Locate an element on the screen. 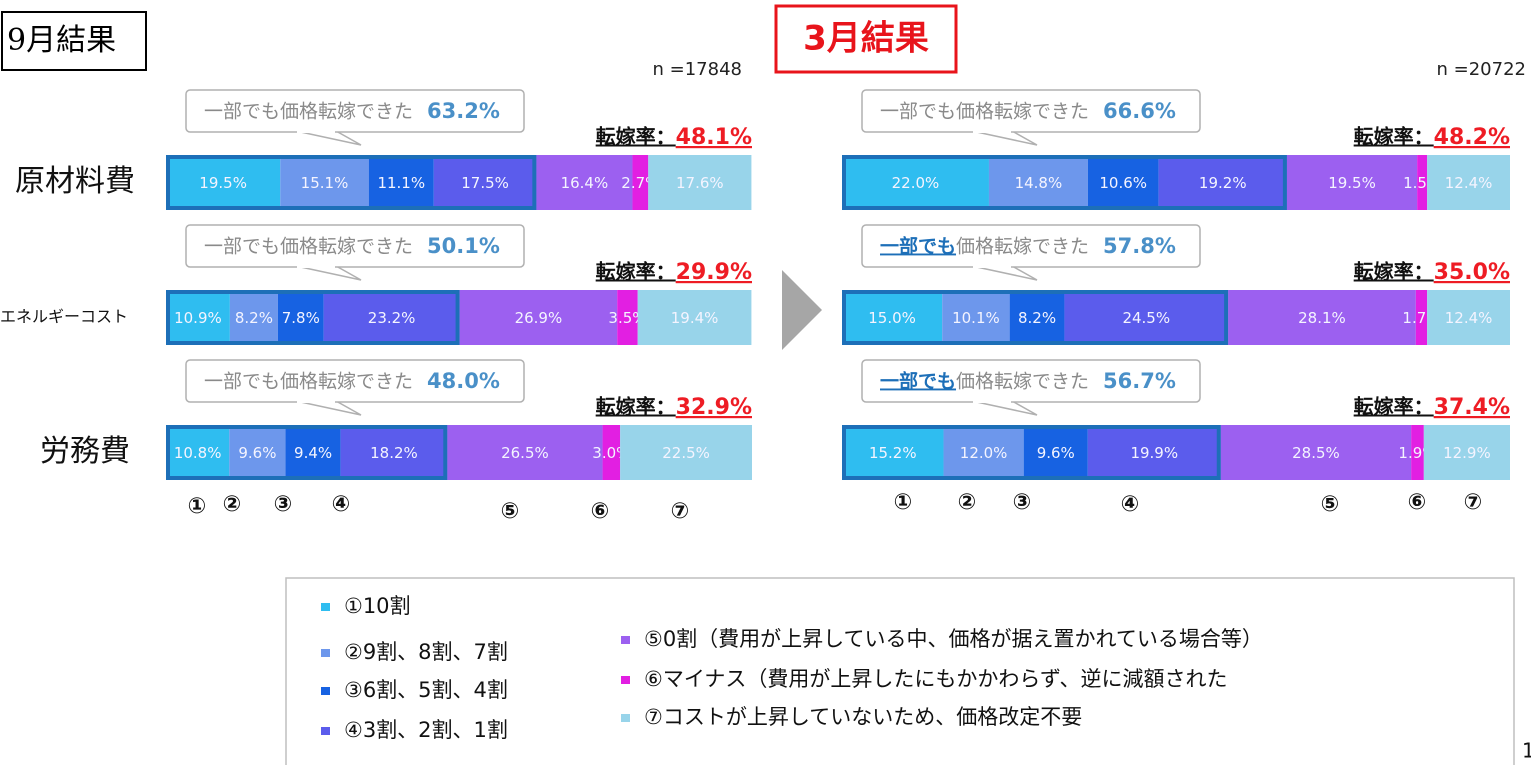 This screenshot has width=1531, height=765. value-label: 22.5% is located at coordinates (686, 453).